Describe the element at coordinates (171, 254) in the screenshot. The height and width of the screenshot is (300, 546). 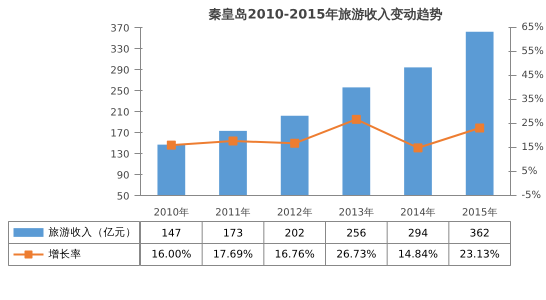
I see `data-label: 16.00%` at that location.